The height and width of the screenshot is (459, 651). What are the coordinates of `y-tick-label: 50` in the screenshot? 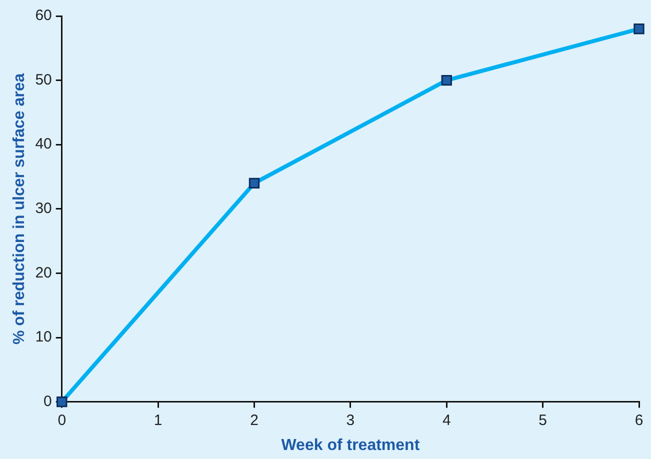 It's located at (43, 79).